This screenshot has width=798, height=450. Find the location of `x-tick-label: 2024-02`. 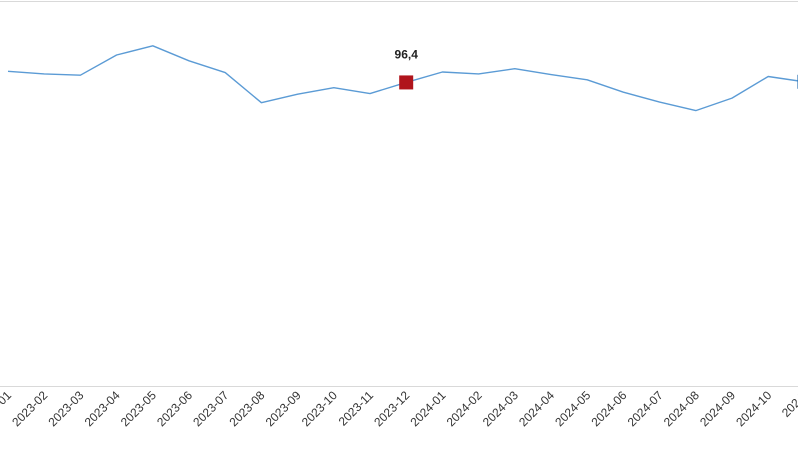

x-tick-label: 2024-02 is located at coordinates (464, 408).